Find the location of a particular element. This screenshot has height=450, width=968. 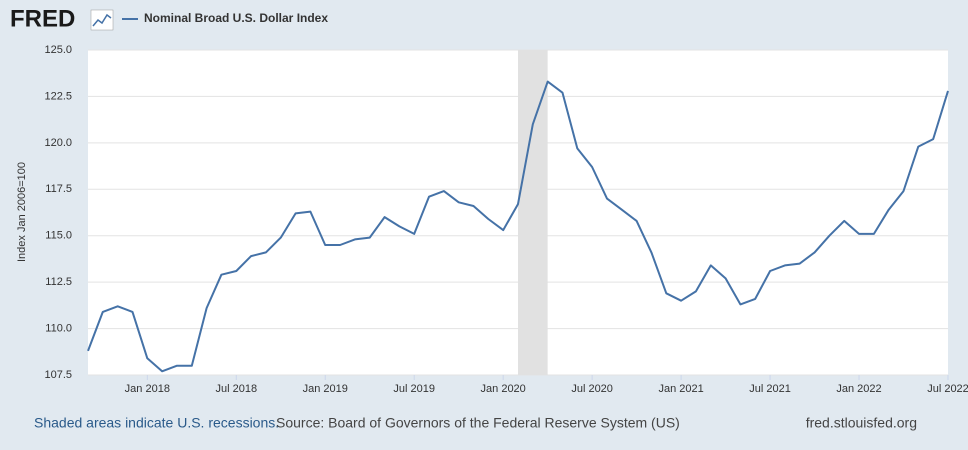

y-tick-label: 115.0 is located at coordinates (58, 236).